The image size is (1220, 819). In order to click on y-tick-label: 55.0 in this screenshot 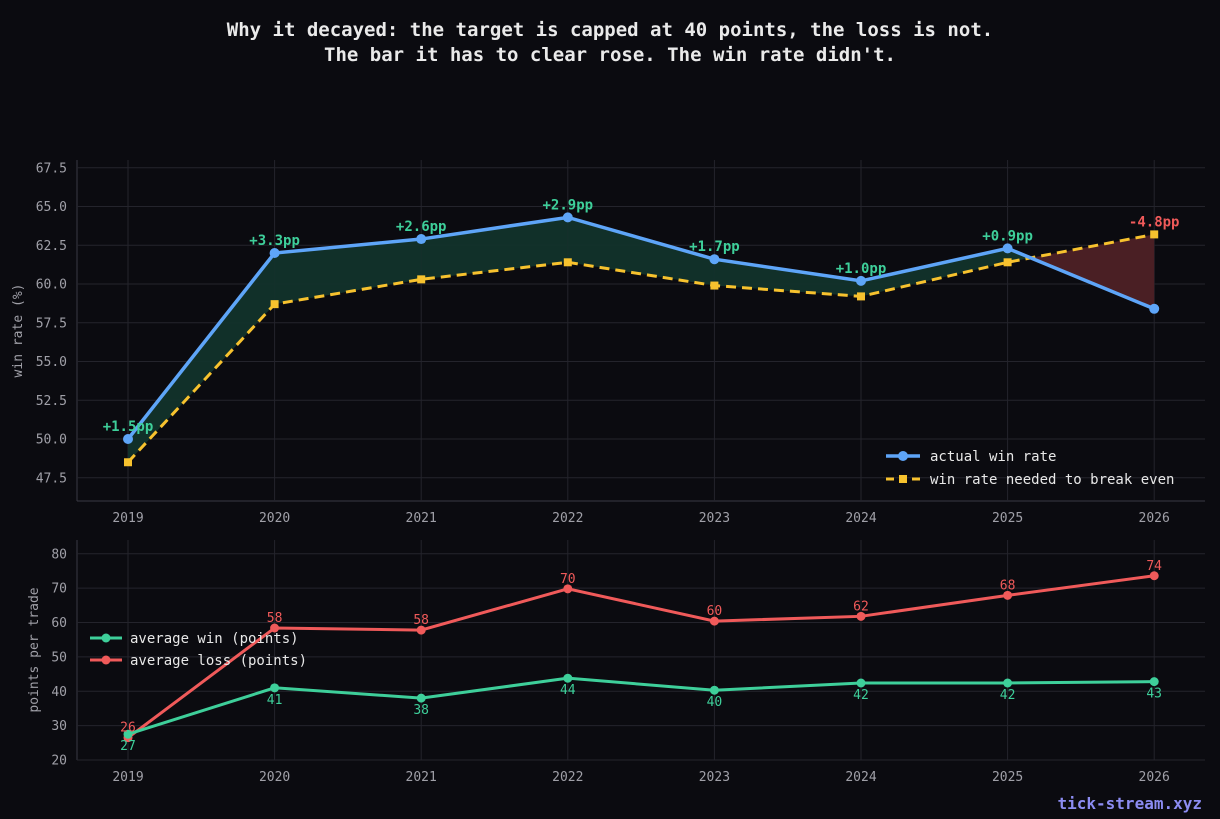, I will do `click(51, 362)`.